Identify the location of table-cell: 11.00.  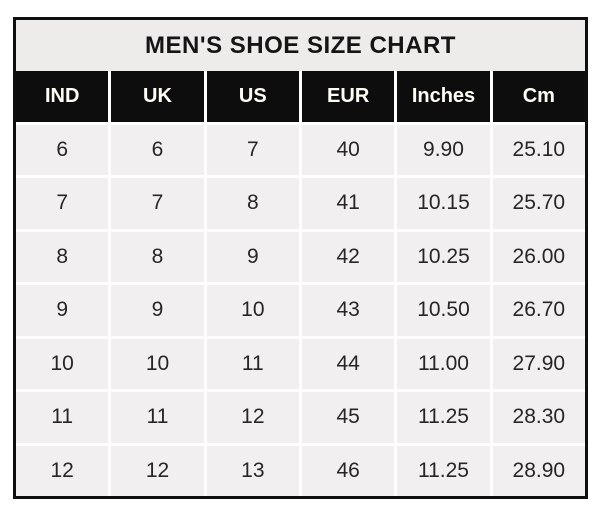
(443, 363).